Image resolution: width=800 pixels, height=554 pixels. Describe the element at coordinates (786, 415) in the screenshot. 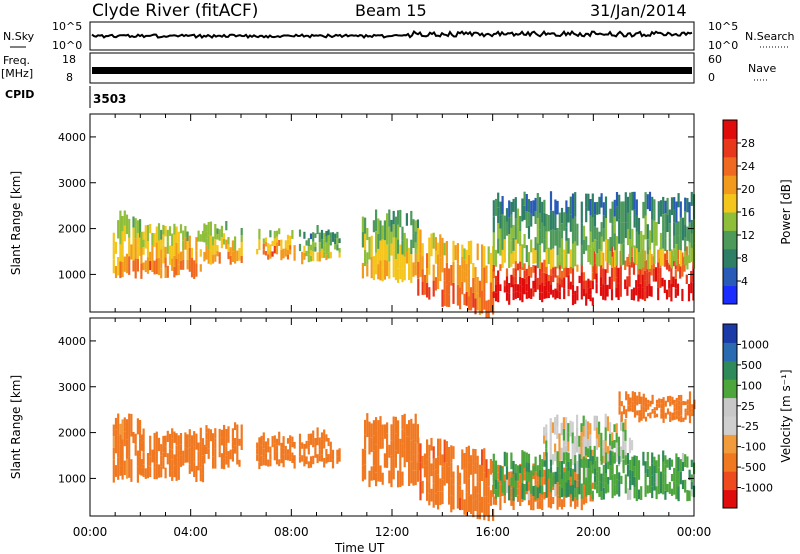

I see `velocity-colorbar-label: Velocity [m s⁻¹]` at that location.